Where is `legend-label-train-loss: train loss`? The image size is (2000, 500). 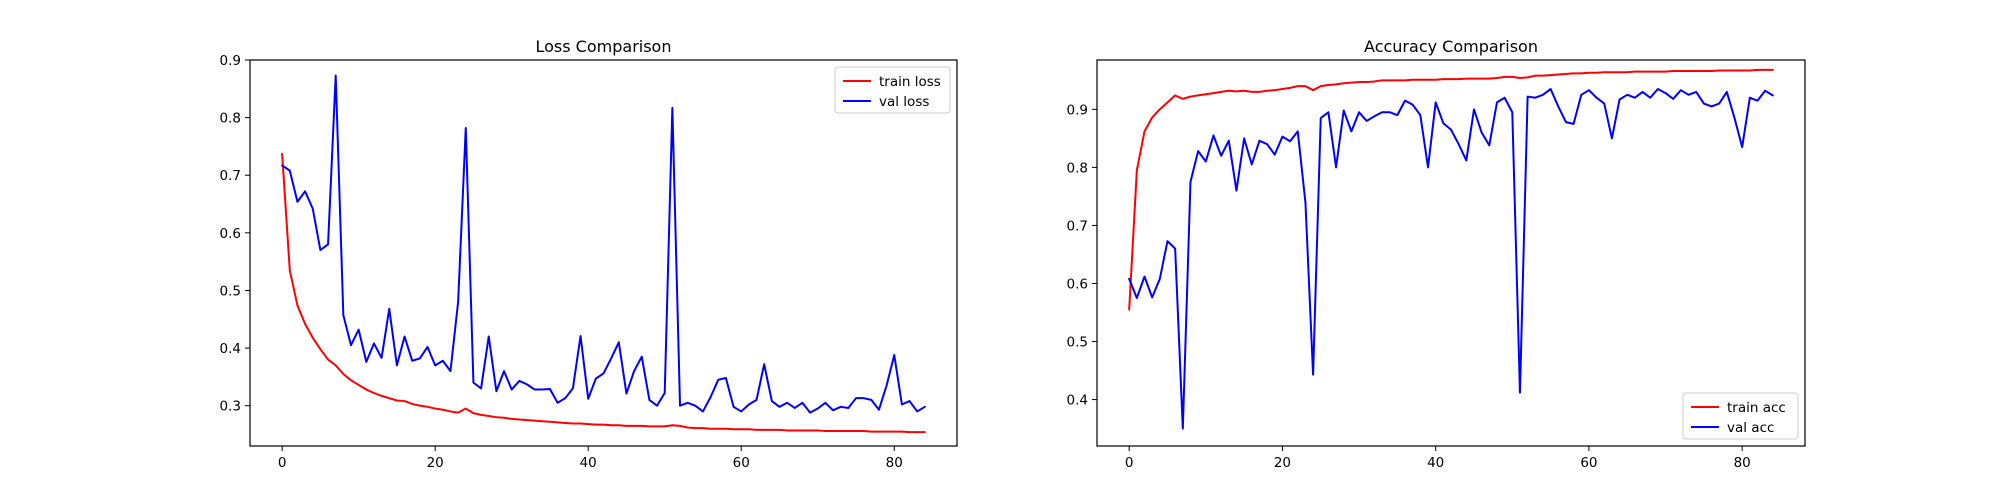
legend-label-train-loss: train loss is located at coordinates (910, 82).